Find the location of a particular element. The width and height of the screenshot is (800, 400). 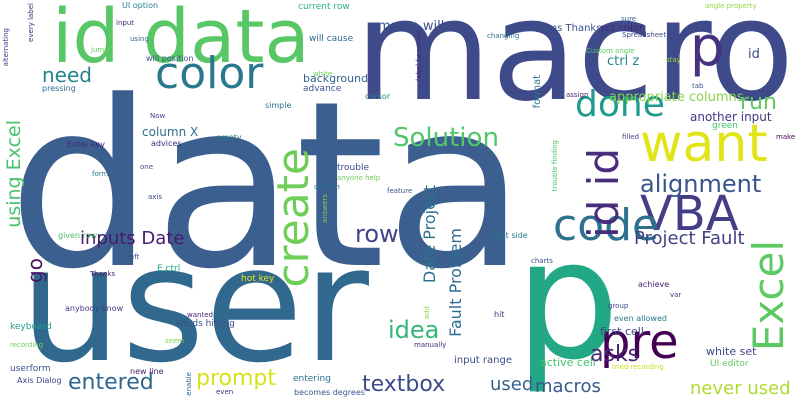

word-want-5: want is located at coordinates (704, 144).